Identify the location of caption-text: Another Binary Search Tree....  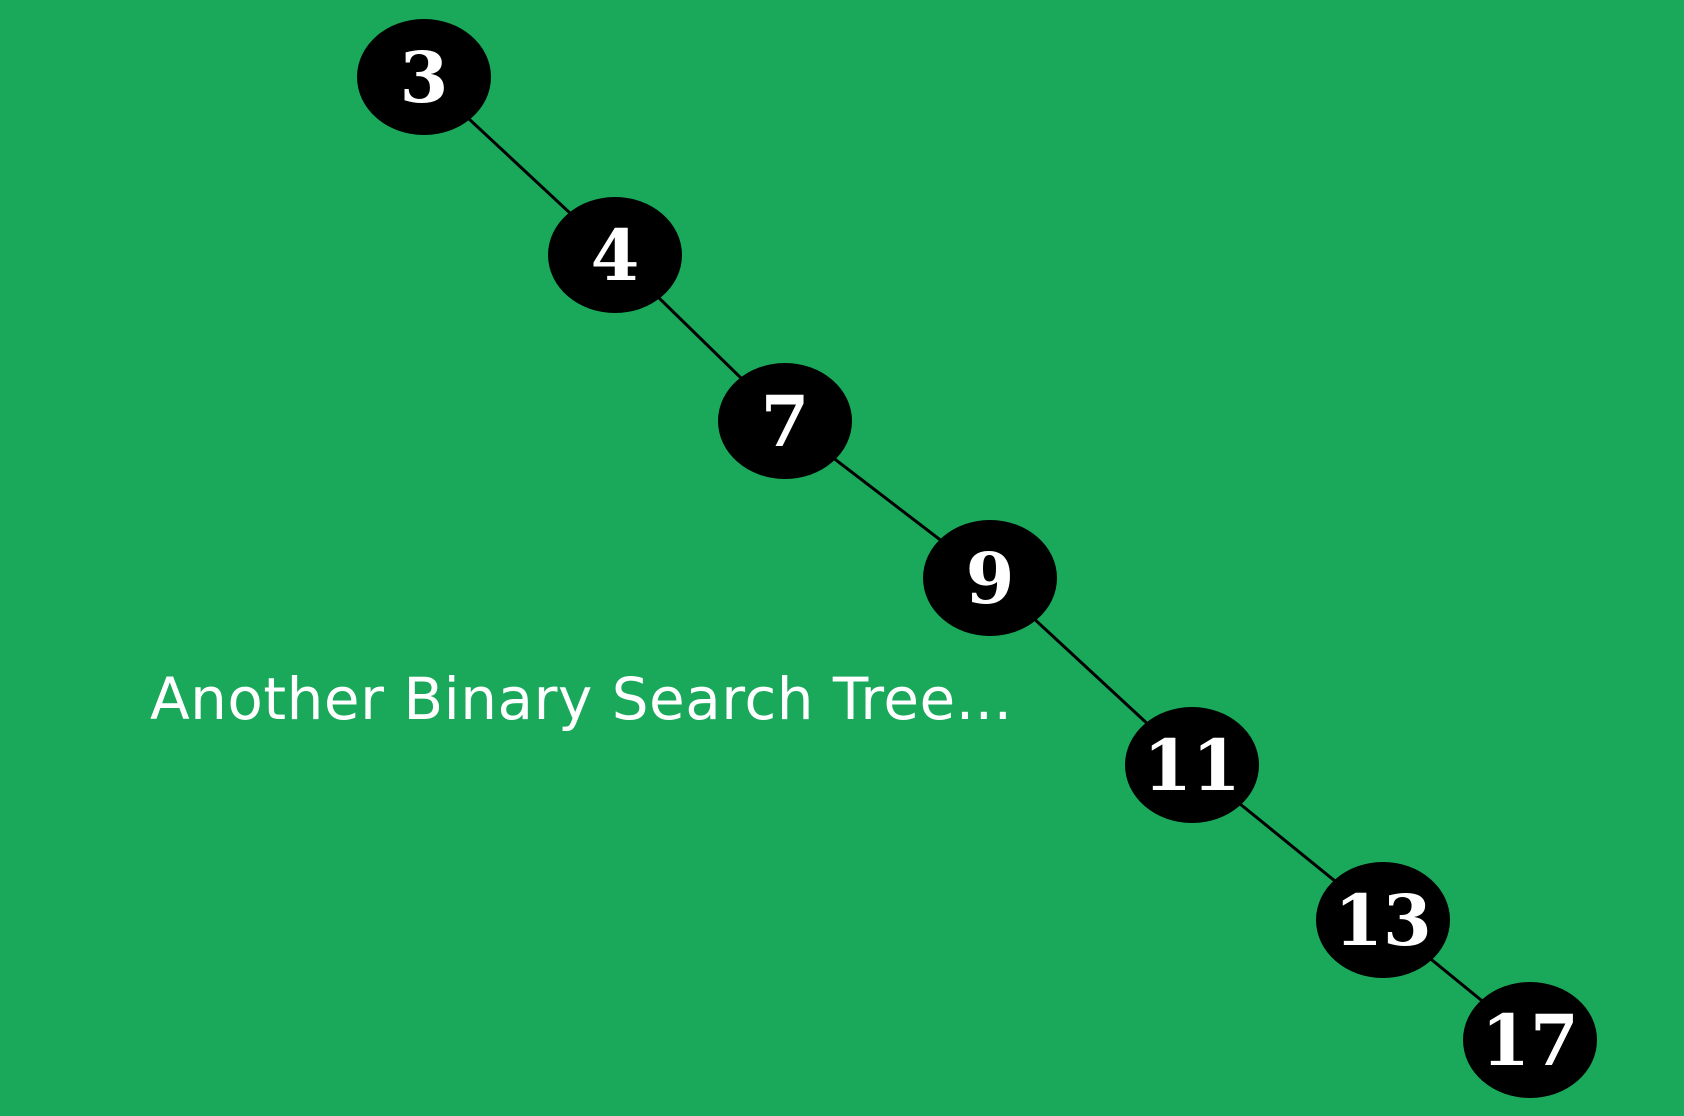
(581, 699).